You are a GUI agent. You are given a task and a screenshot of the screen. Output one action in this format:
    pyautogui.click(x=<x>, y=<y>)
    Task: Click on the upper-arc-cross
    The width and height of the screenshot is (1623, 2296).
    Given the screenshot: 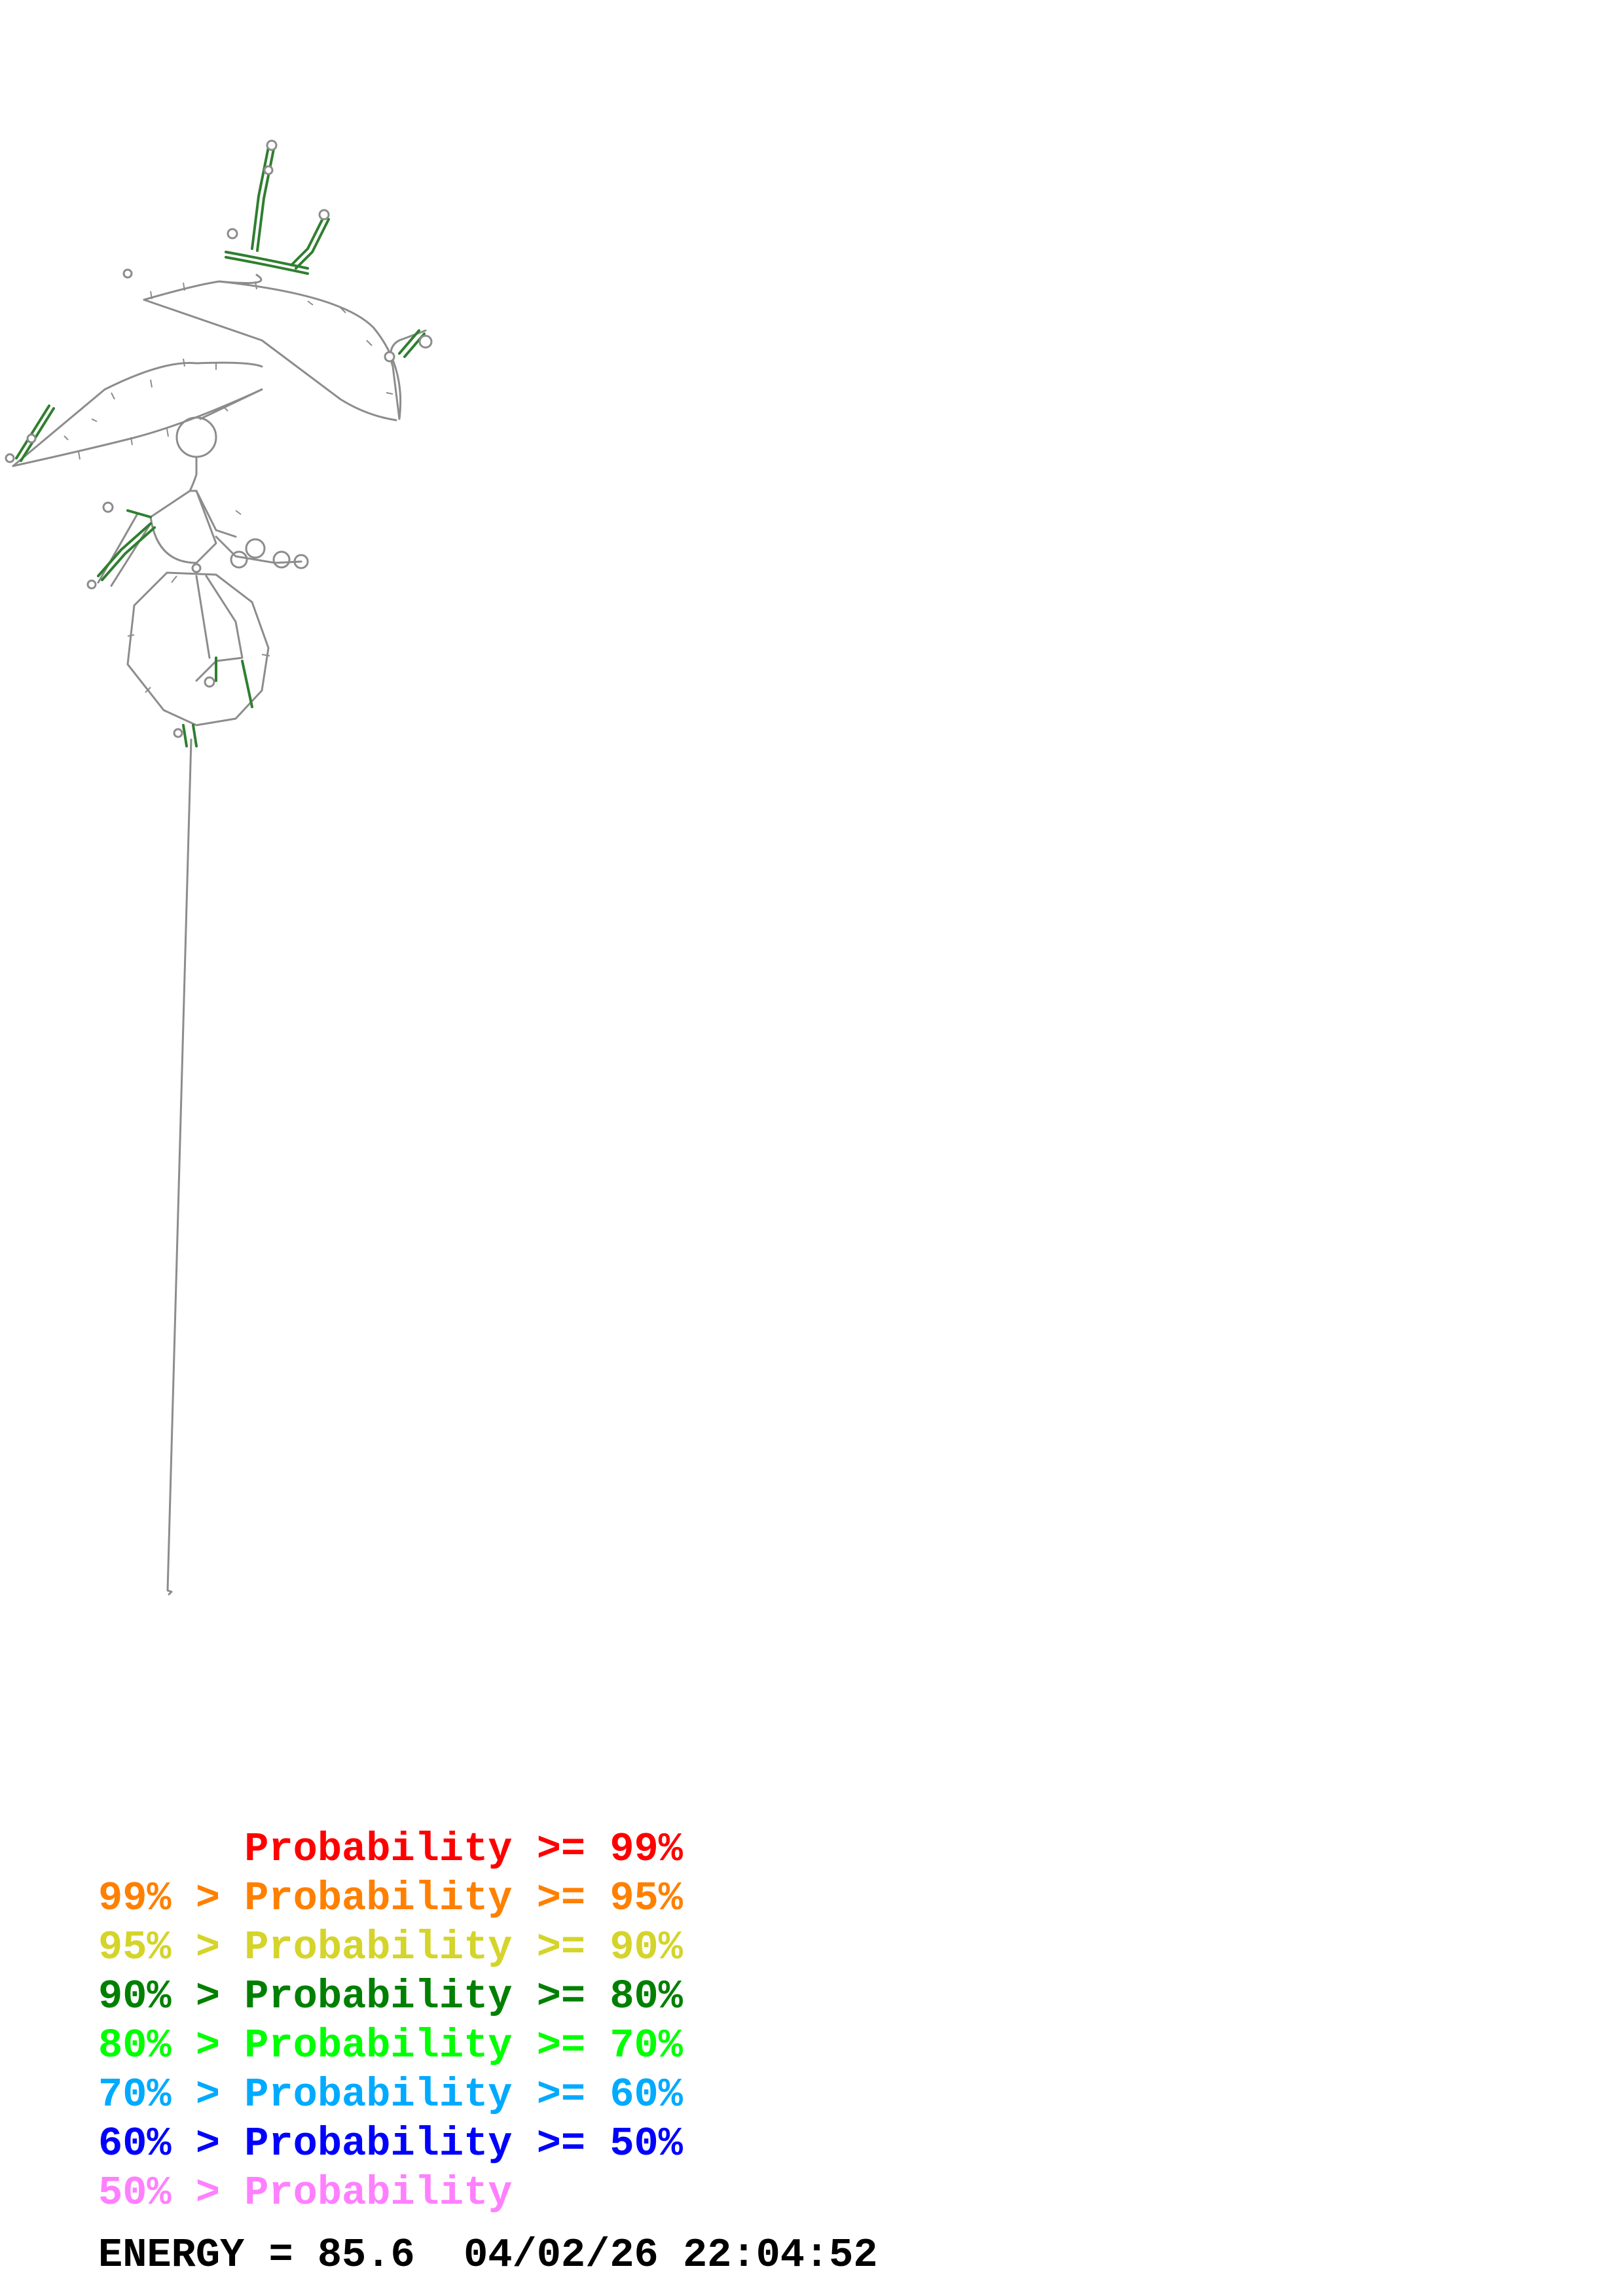 What is the action you would take?
    pyautogui.click(x=270, y=360)
    